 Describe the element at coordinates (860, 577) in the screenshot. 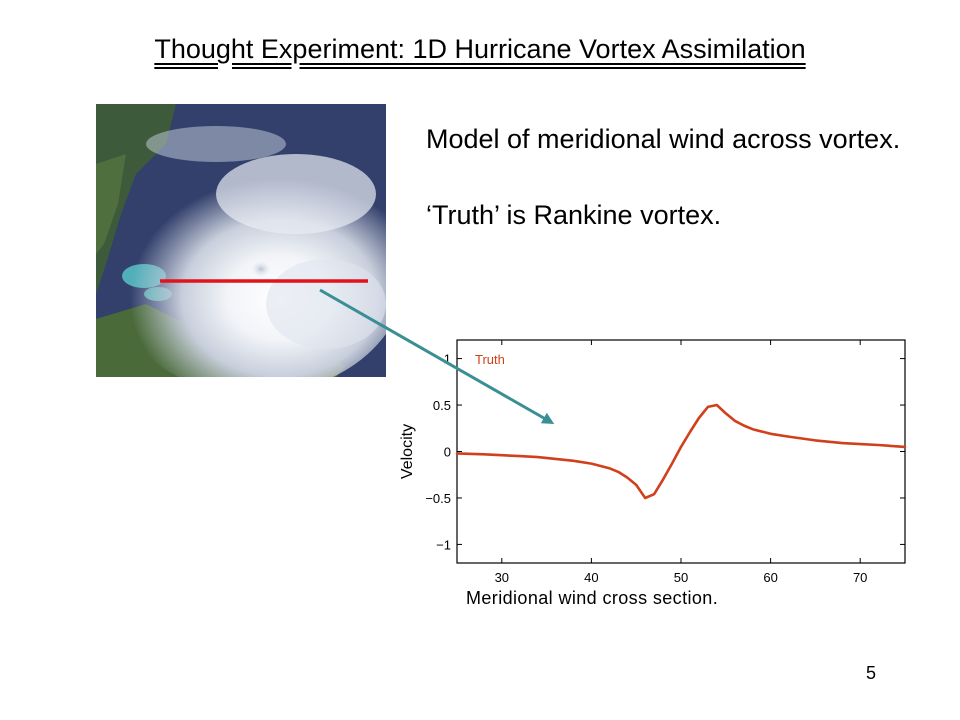

I see `x-tick-label: 70` at that location.